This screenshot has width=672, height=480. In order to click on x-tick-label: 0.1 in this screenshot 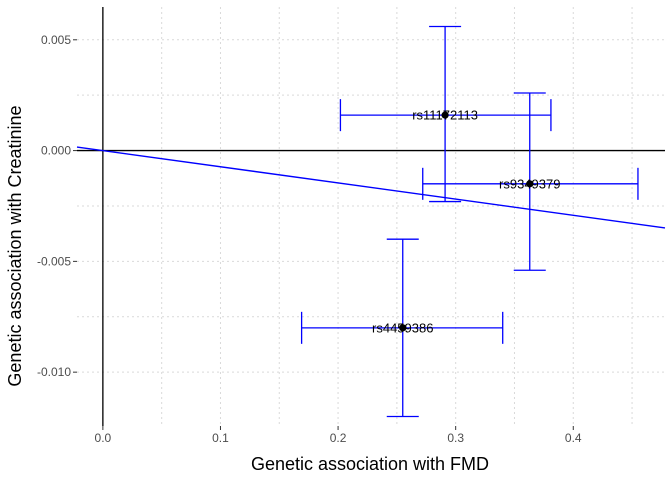, I will do `click(220, 438)`.